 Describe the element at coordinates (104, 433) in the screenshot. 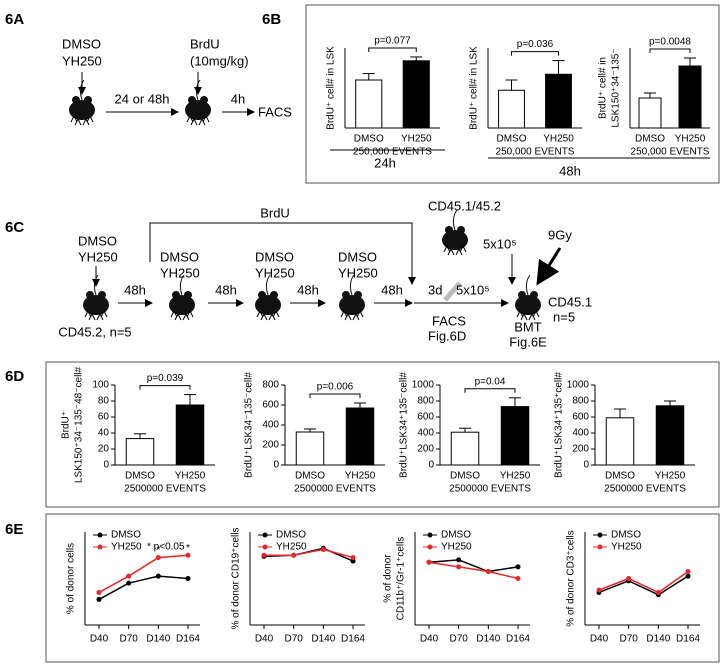

I see `y-tick-label: 40` at that location.